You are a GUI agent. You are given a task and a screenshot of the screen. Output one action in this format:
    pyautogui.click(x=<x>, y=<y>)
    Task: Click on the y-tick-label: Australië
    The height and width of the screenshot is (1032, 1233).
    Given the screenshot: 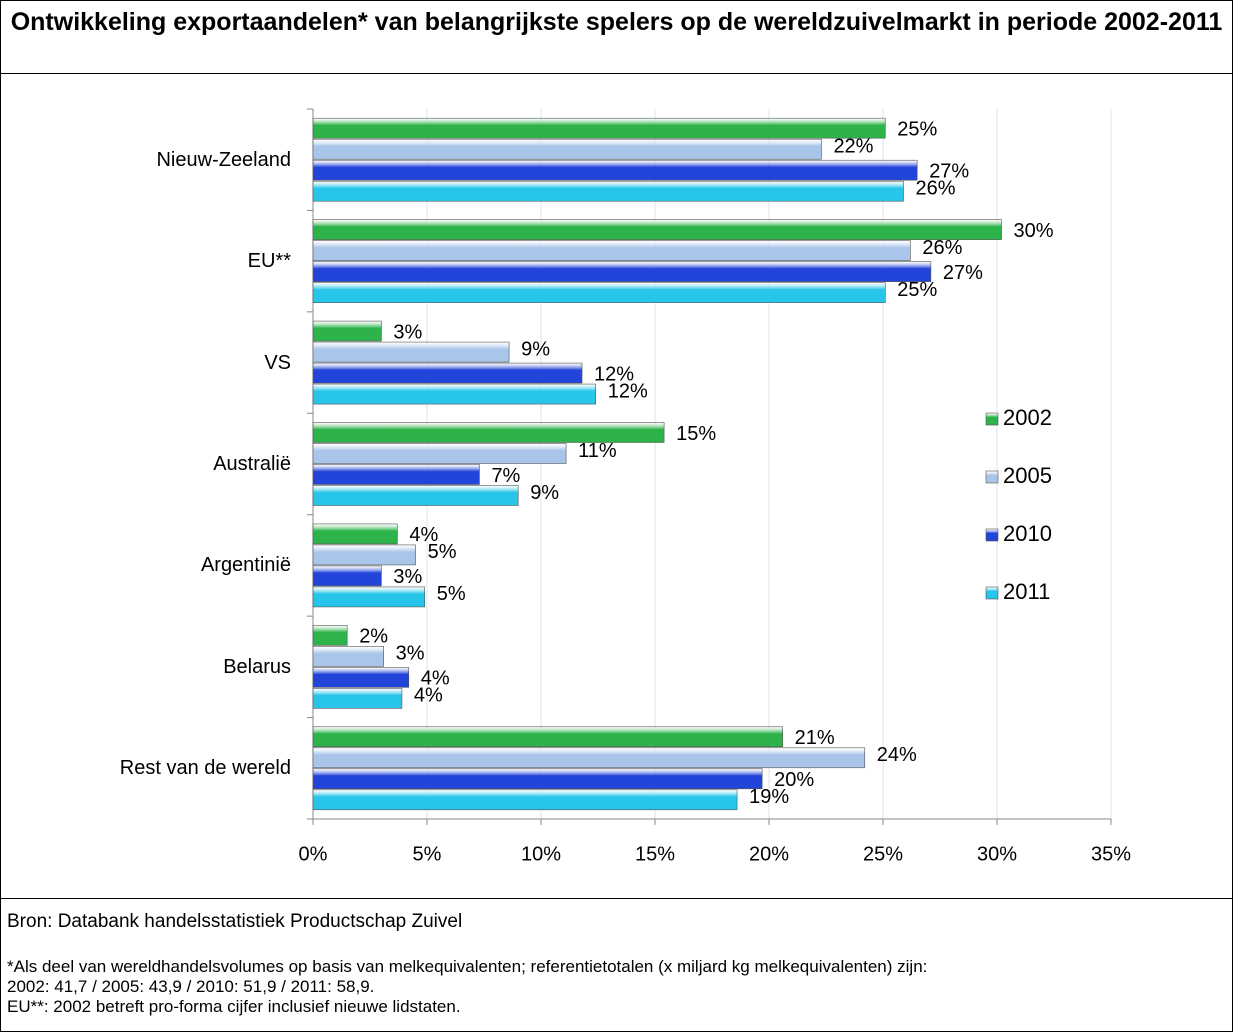 What is the action you would take?
    pyautogui.click(x=252, y=464)
    